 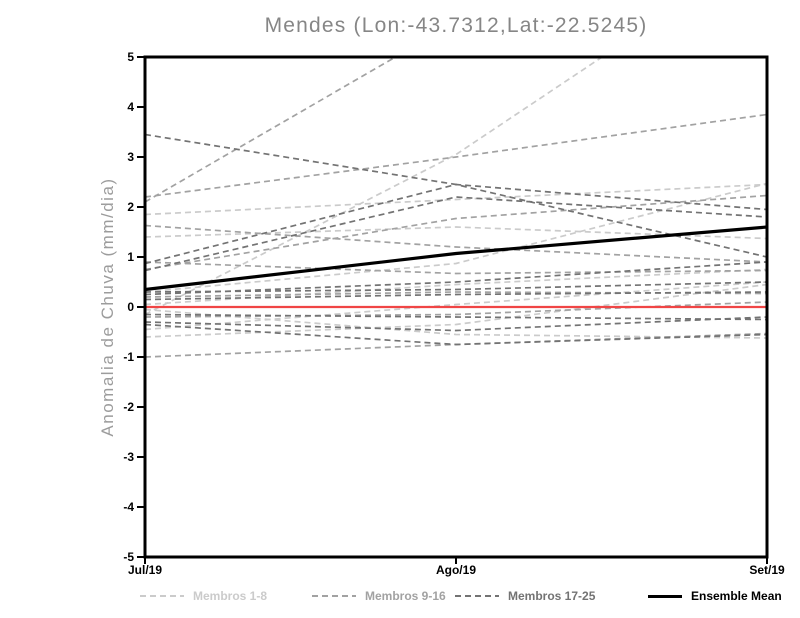 I want to click on y-tick-label: 5, so click(x=130, y=57).